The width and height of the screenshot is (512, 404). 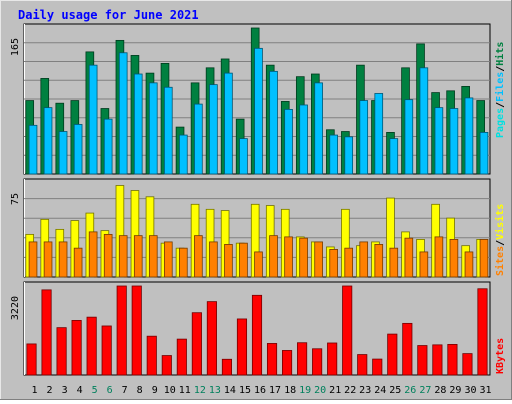 I want to click on legend-top: Pages/Files/Hits, so click(x=500, y=90).